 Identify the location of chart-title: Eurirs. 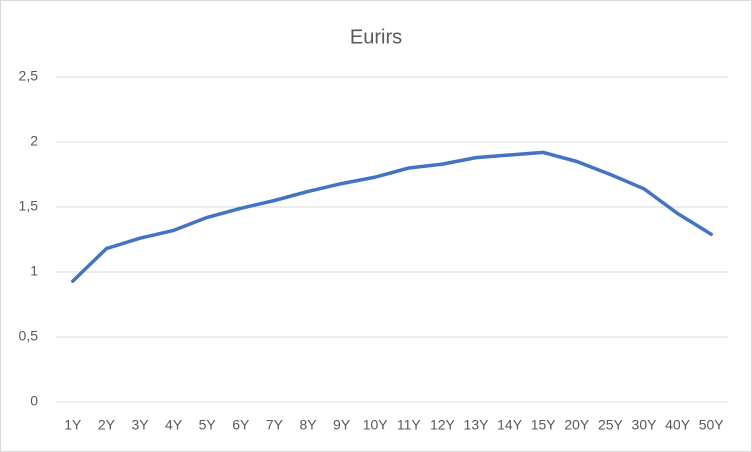
(376, 37).